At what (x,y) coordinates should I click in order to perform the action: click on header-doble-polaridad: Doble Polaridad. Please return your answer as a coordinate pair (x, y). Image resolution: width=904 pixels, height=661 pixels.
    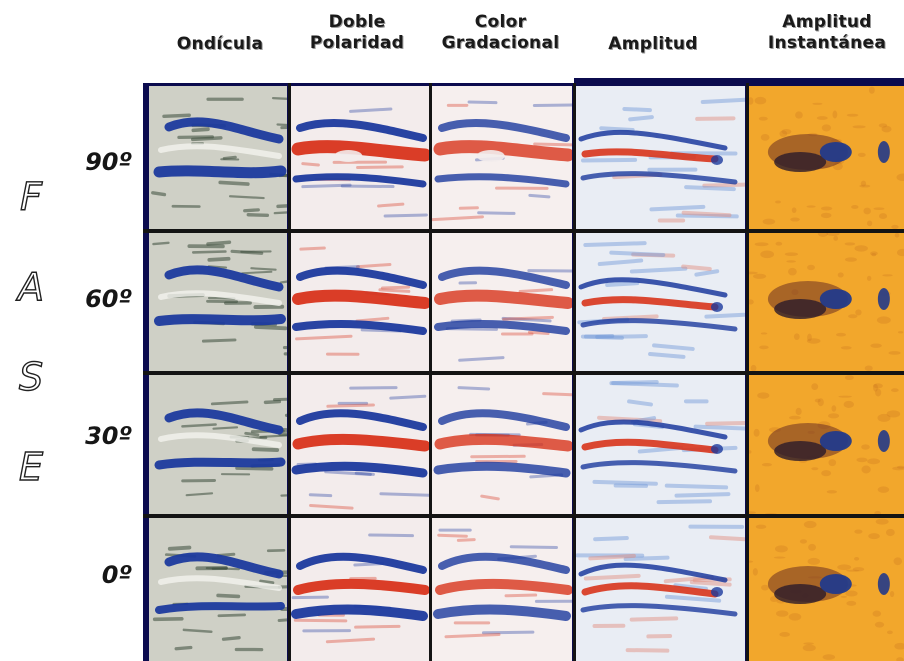
    Looking at the image, I should click on (357, 33).